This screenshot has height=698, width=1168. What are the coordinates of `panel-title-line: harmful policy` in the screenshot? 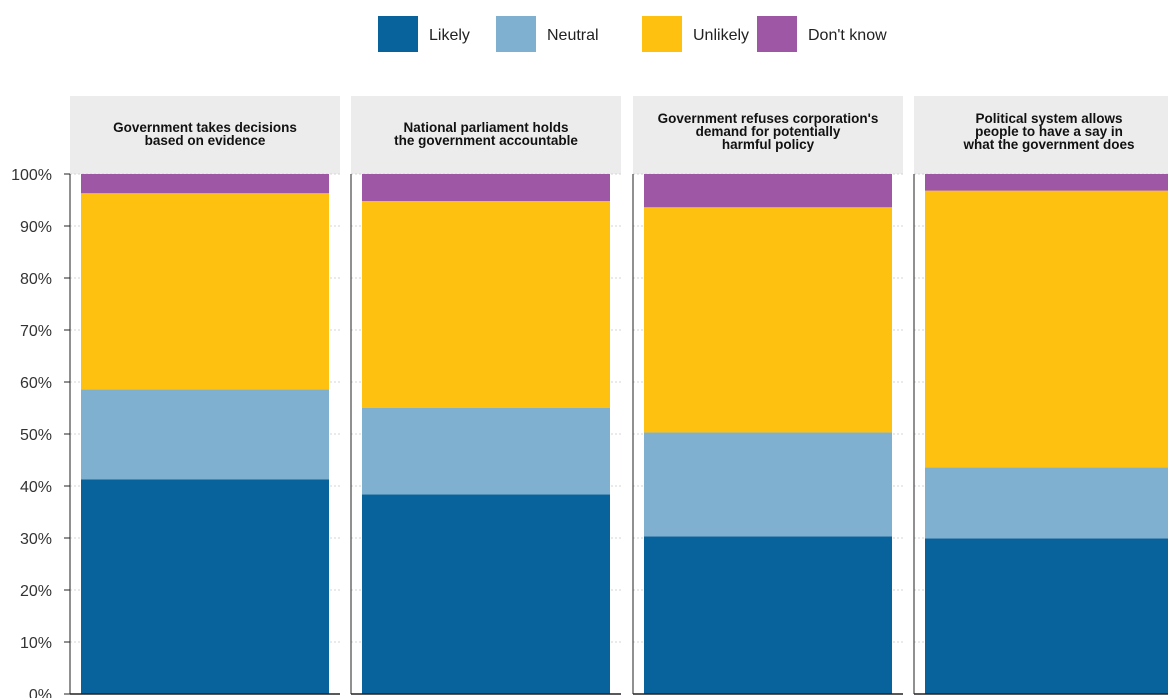 It's located at (768, 144).